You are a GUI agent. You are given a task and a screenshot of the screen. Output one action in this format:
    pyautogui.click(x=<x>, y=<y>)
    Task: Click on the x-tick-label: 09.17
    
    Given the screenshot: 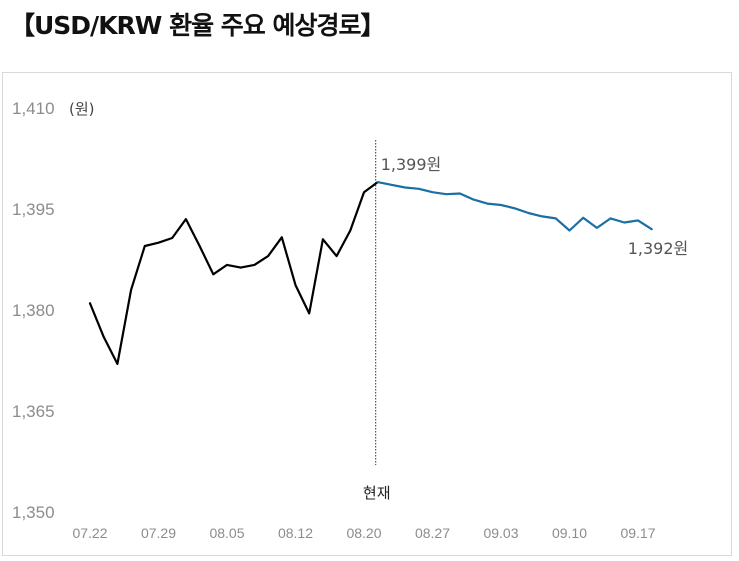 What is the action you would take?
    pyautogui.click(x=637, y=533)
    